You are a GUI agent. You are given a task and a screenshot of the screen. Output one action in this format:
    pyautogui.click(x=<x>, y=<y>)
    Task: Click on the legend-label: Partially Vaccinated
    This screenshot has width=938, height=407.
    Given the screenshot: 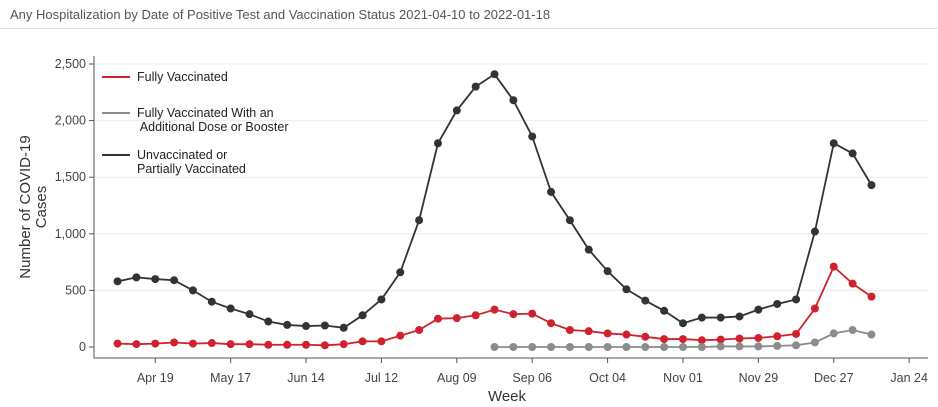 What is the action you would take?
    pyautogui.click(x=191, y=169)
    